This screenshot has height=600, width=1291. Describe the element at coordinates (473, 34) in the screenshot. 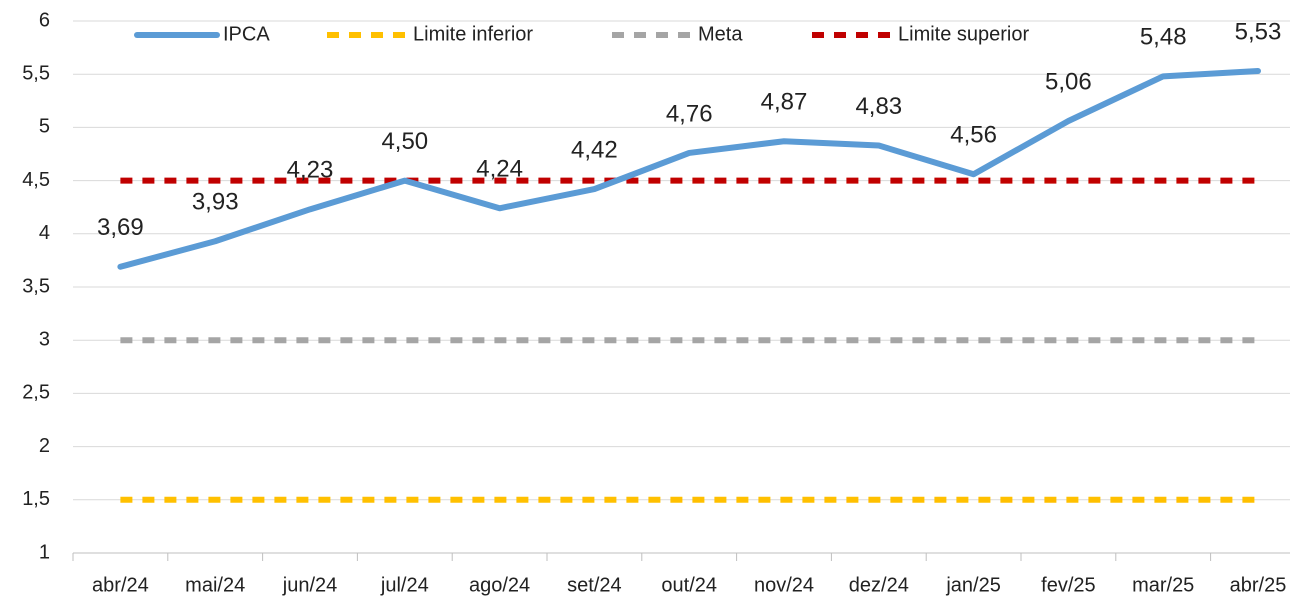

I see `legend-label: Limite inferior` at that location.